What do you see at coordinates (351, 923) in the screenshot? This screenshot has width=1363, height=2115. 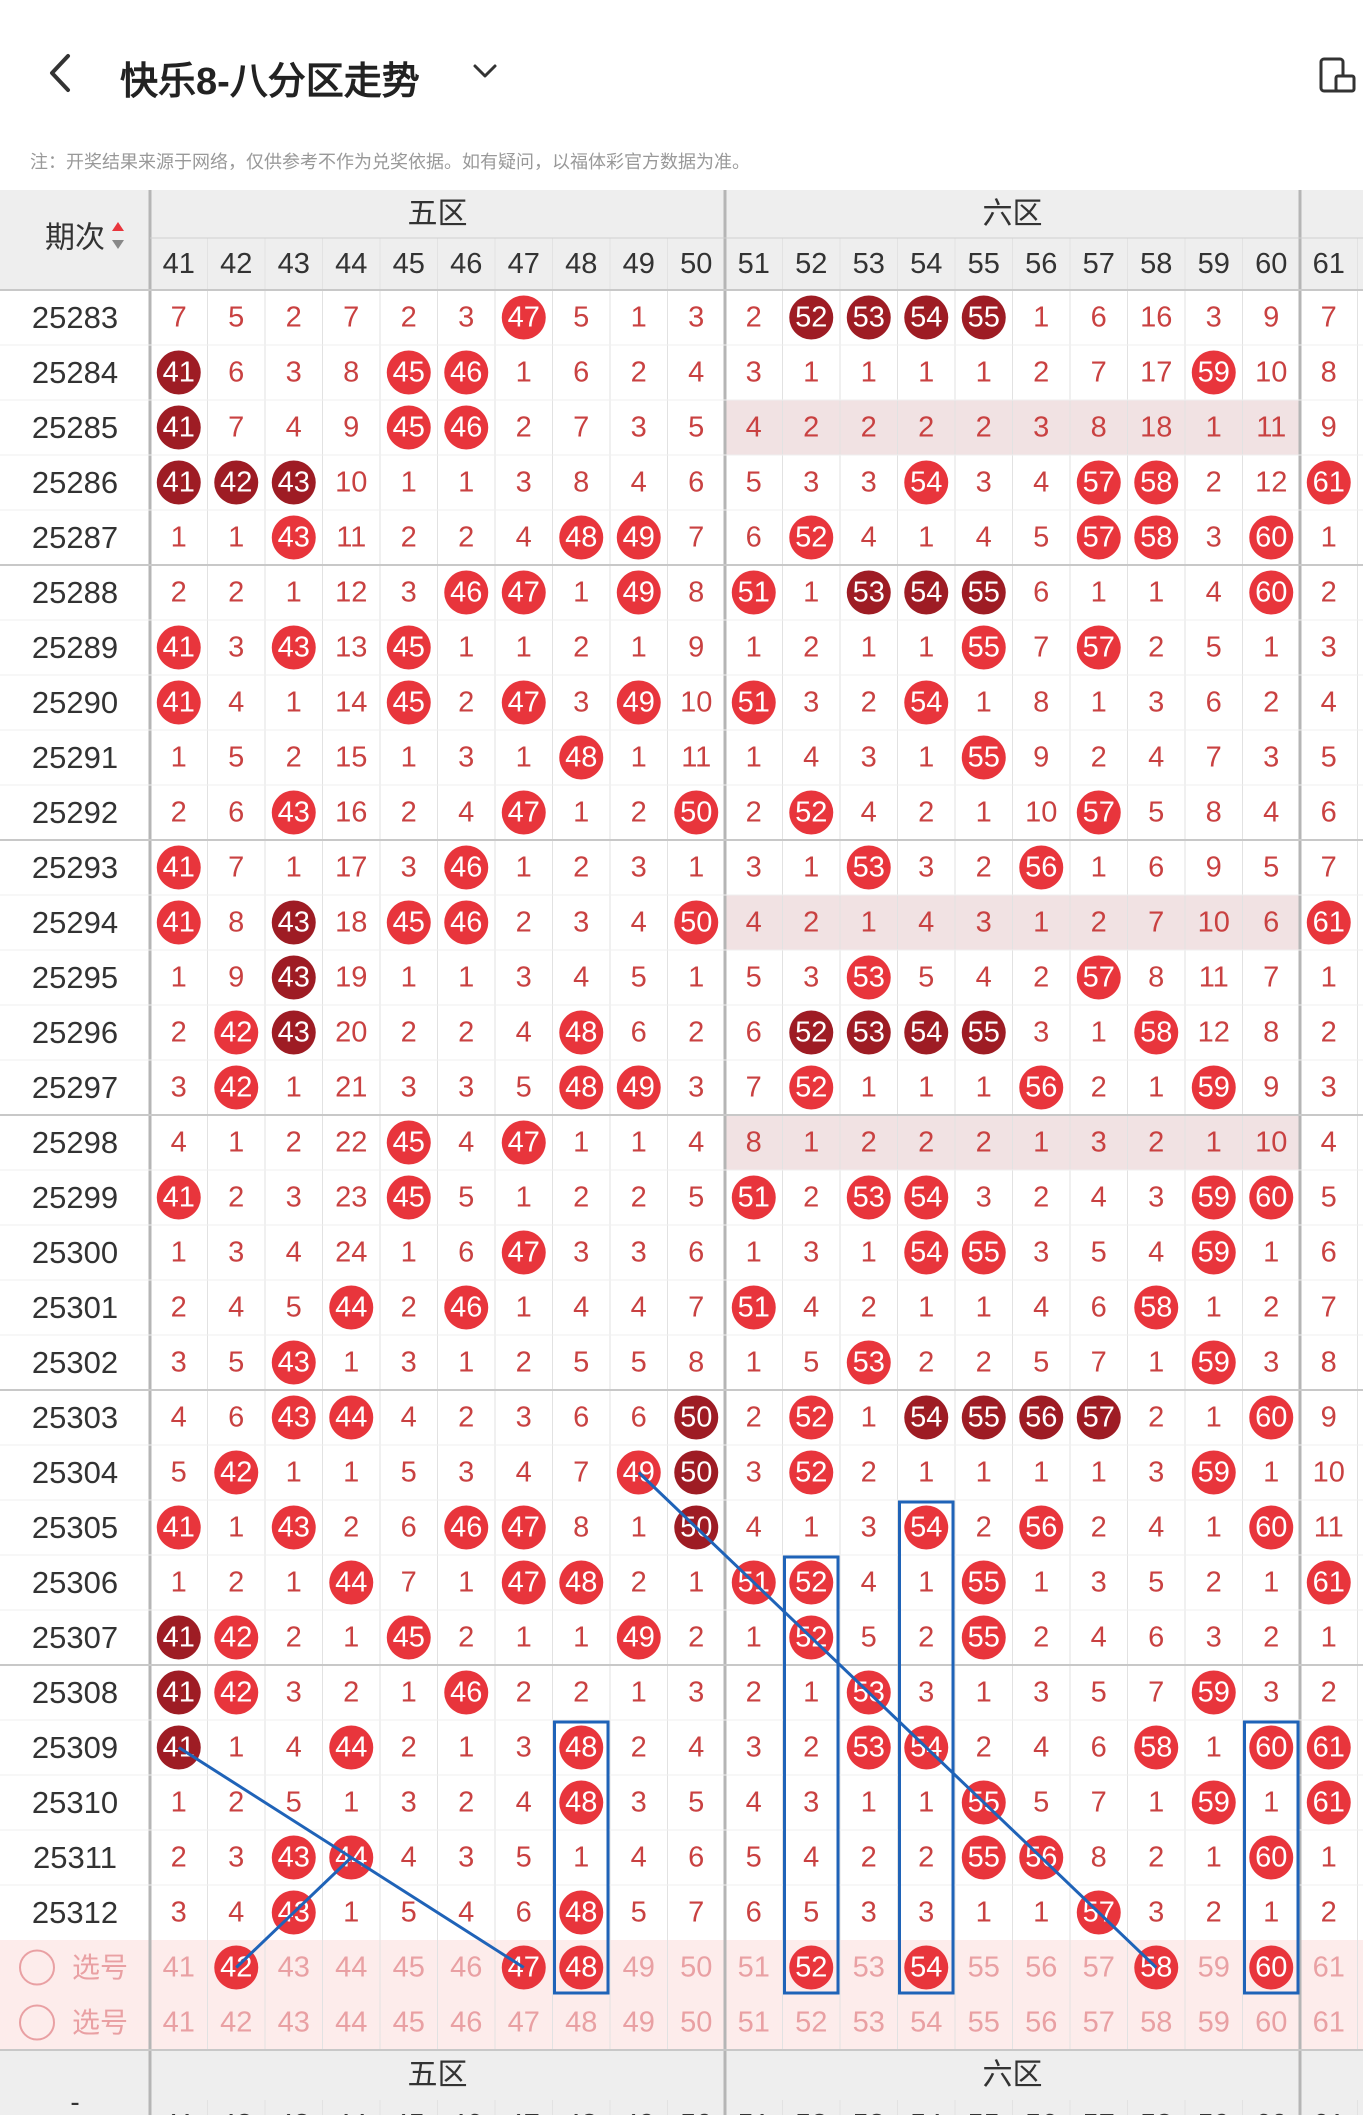 I see `miss-count: 18` at bounding box center [351, 923].